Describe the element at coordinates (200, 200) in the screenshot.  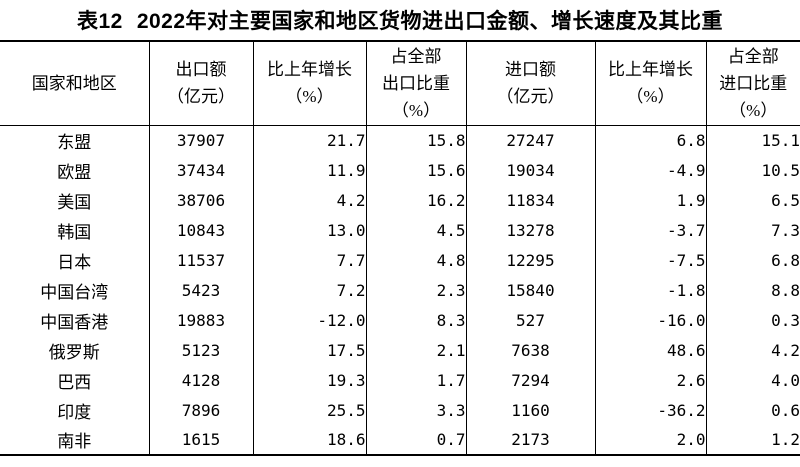
I see `value-cell: 38706` at that location.